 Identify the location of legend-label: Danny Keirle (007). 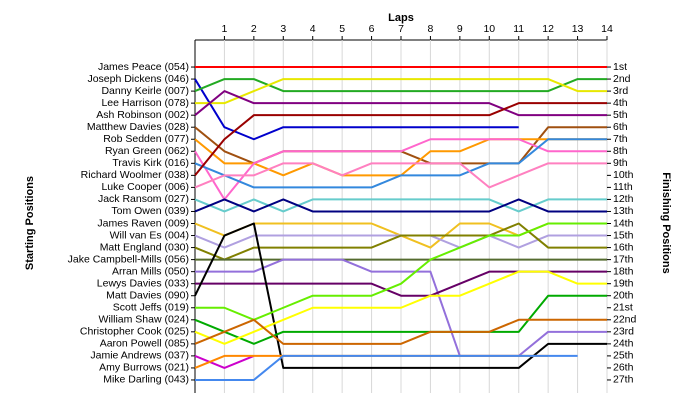
(145, 91).